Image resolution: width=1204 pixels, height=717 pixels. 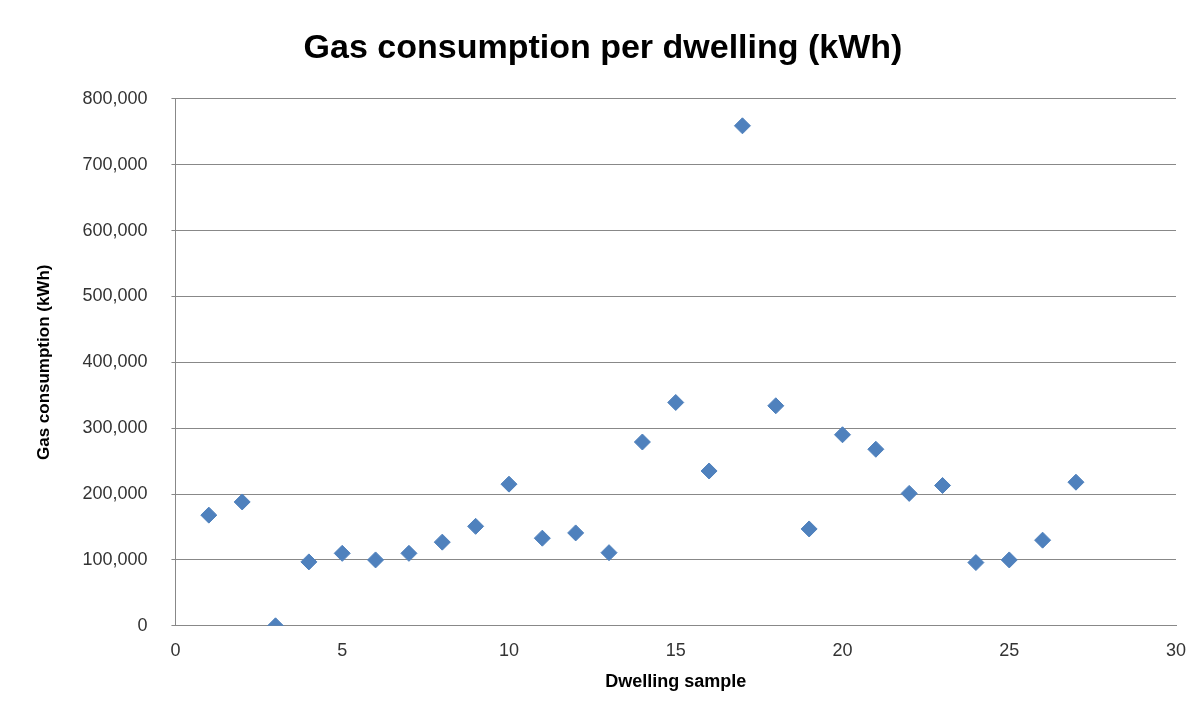 What do you see at coordinates (115, 427) in the screenshot?
I see `y-tick-label: 300,000` at bounding box center [115, 427].